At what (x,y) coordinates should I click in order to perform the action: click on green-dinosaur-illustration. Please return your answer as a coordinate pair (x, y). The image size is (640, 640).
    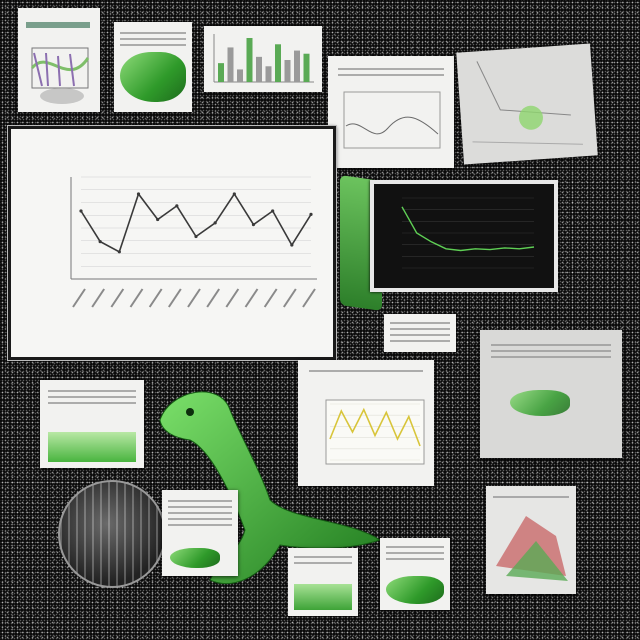
    Looking at the image, I should click on (270, 488).